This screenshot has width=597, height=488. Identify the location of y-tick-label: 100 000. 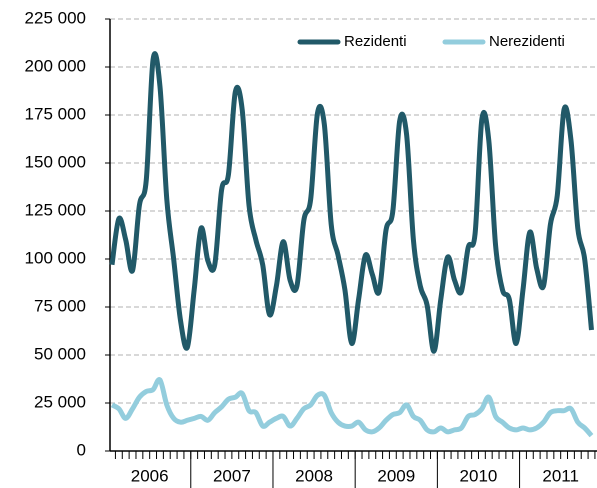
(55, 257).